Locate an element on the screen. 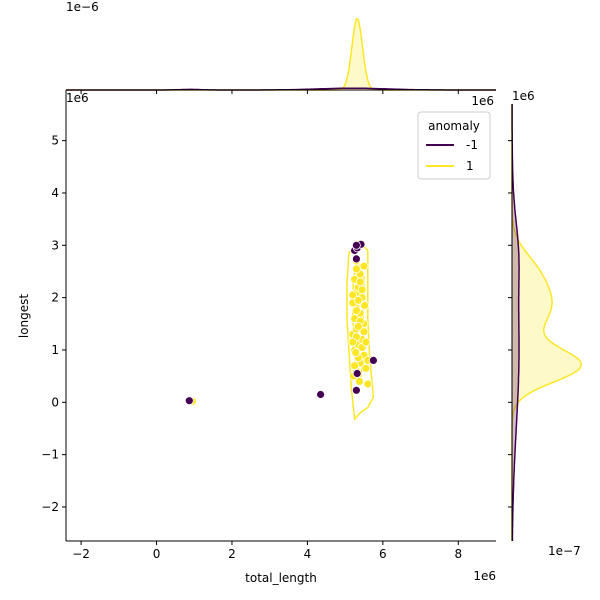  marginal-y-kde-fill is located at coordinates (547, 322).